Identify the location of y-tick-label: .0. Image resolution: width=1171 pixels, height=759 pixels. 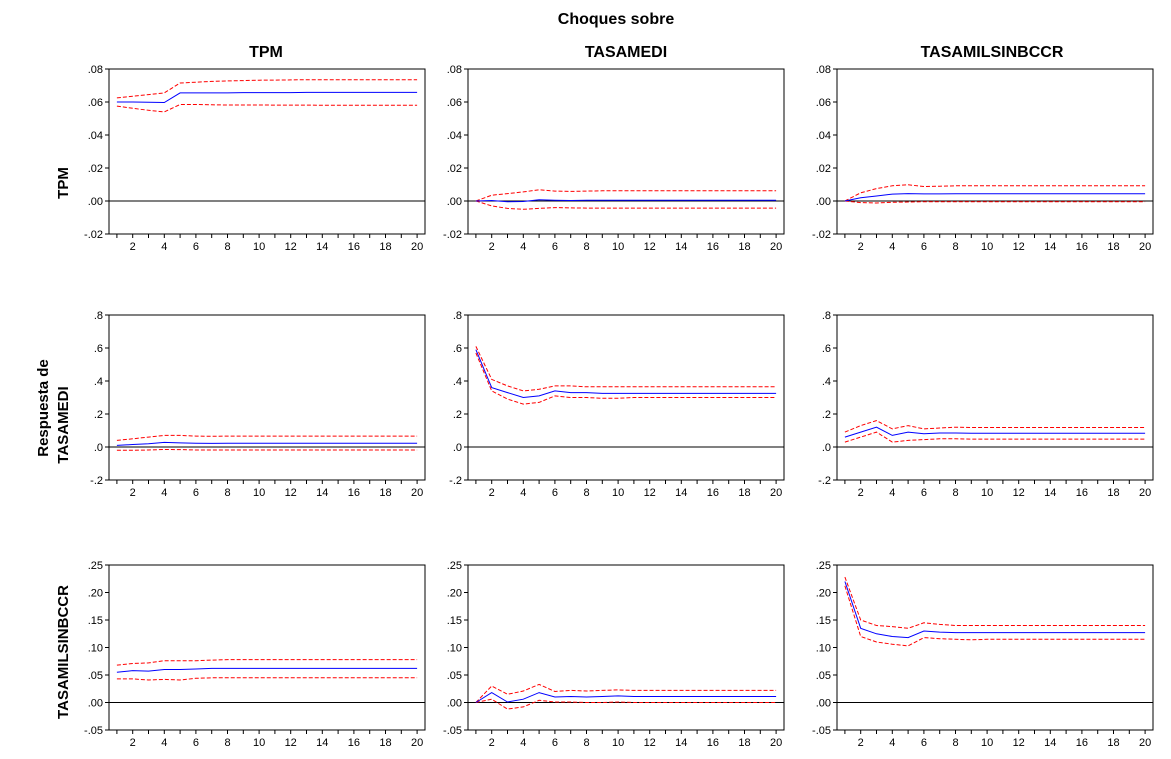
(457, 448).